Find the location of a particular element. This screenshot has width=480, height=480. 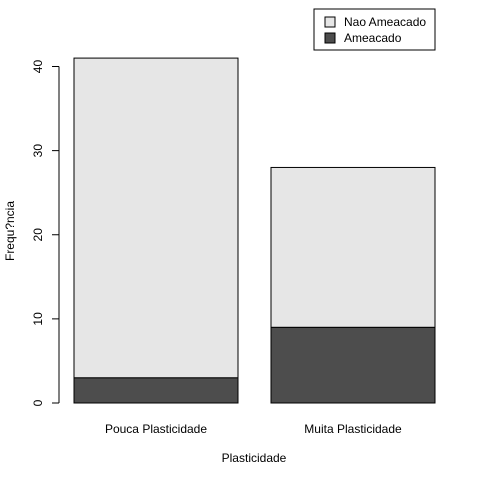

y-axis-title: Frequ?ncia is located at coordinates (10, 231).